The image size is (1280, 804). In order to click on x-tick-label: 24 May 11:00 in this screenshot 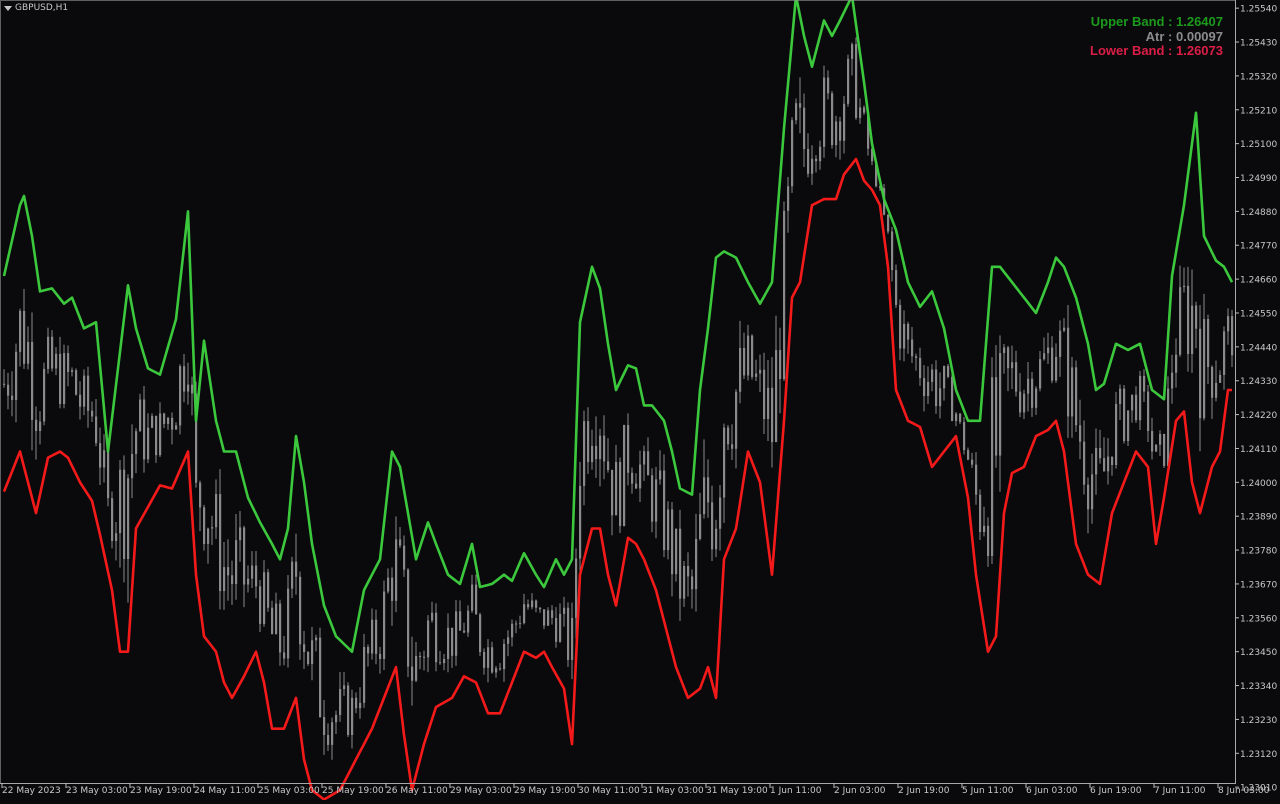, I will do `click(225, 791)`.